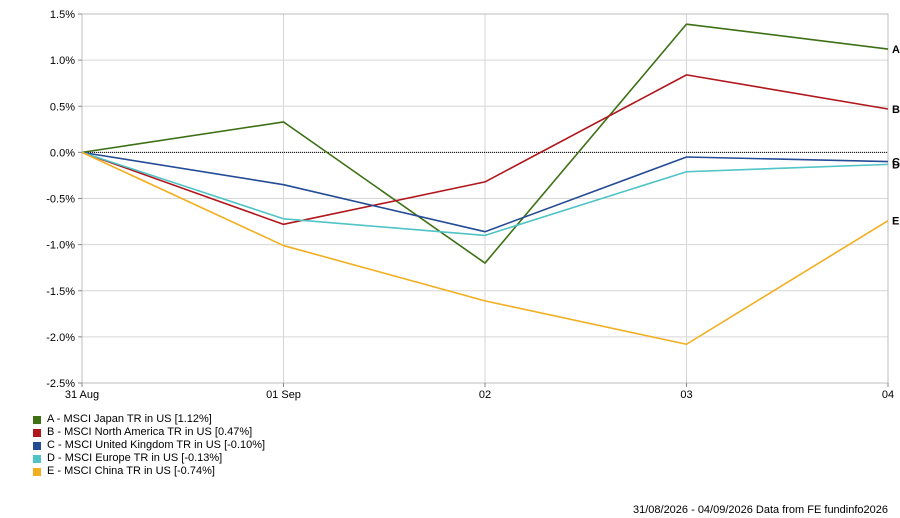  What do you see at coordinates (62, 153) in the screenshot?
I see `y-tick-label: 0.0%` at bounding box center [62, 153].